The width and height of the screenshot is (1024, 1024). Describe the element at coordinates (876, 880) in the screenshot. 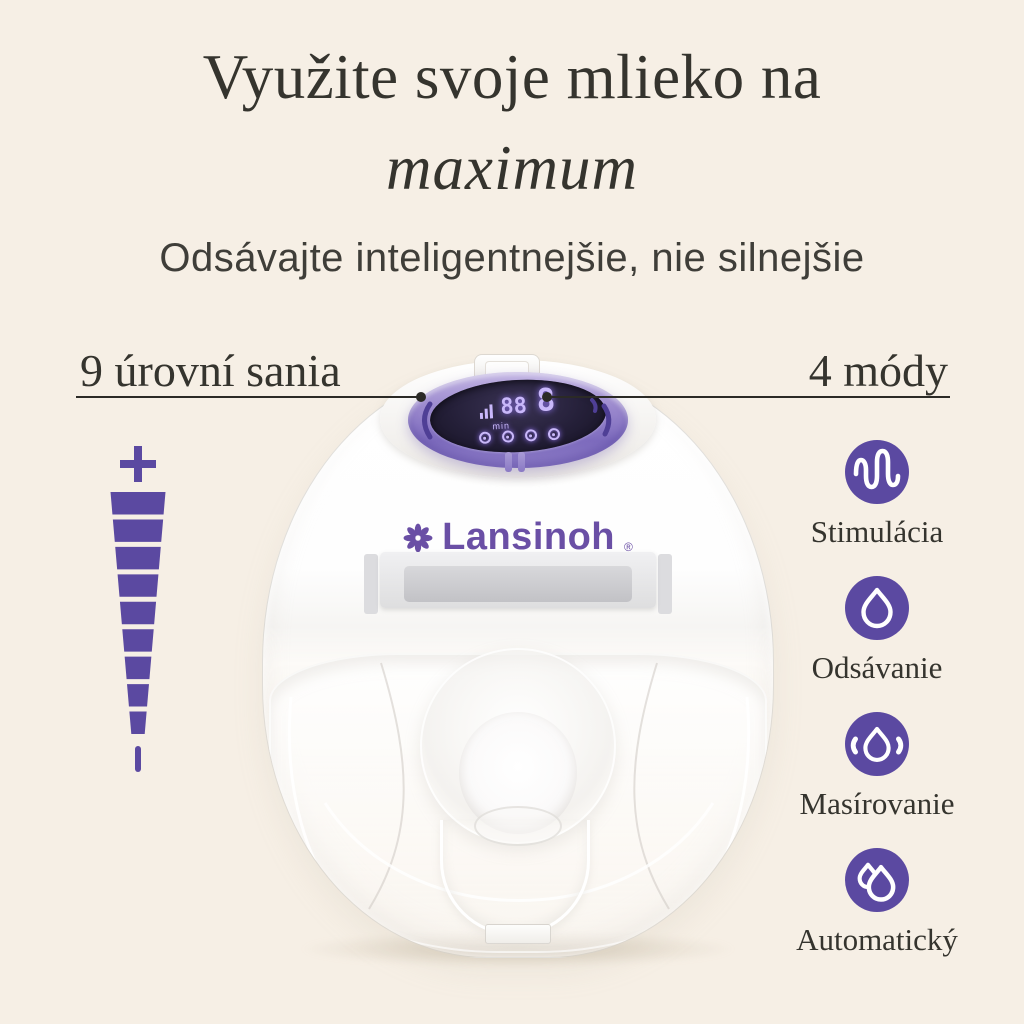

I see `auto-drops-icon` at that location.